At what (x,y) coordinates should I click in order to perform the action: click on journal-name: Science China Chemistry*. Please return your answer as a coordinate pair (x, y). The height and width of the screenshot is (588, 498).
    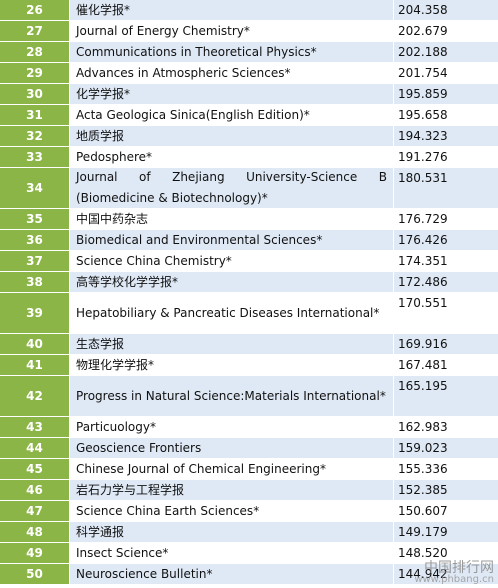
    Looking at the image, I should click on (154, 260).